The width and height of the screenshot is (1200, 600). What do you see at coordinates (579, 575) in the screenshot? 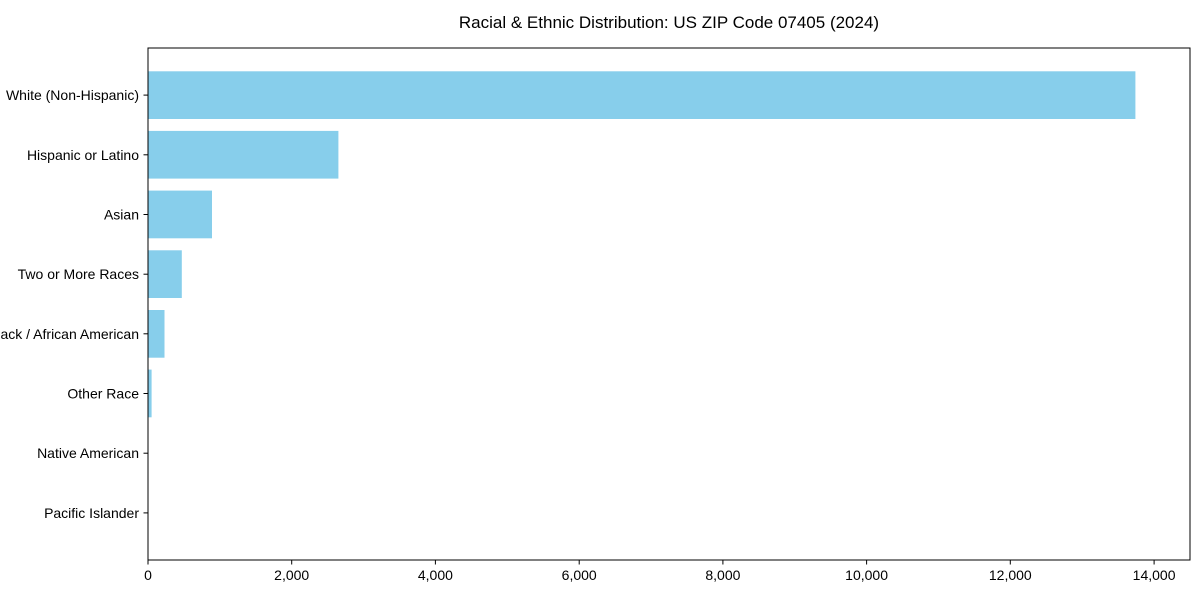
I see `x-tick-label-6-000: 6,000` at bounding box center [579, 575].